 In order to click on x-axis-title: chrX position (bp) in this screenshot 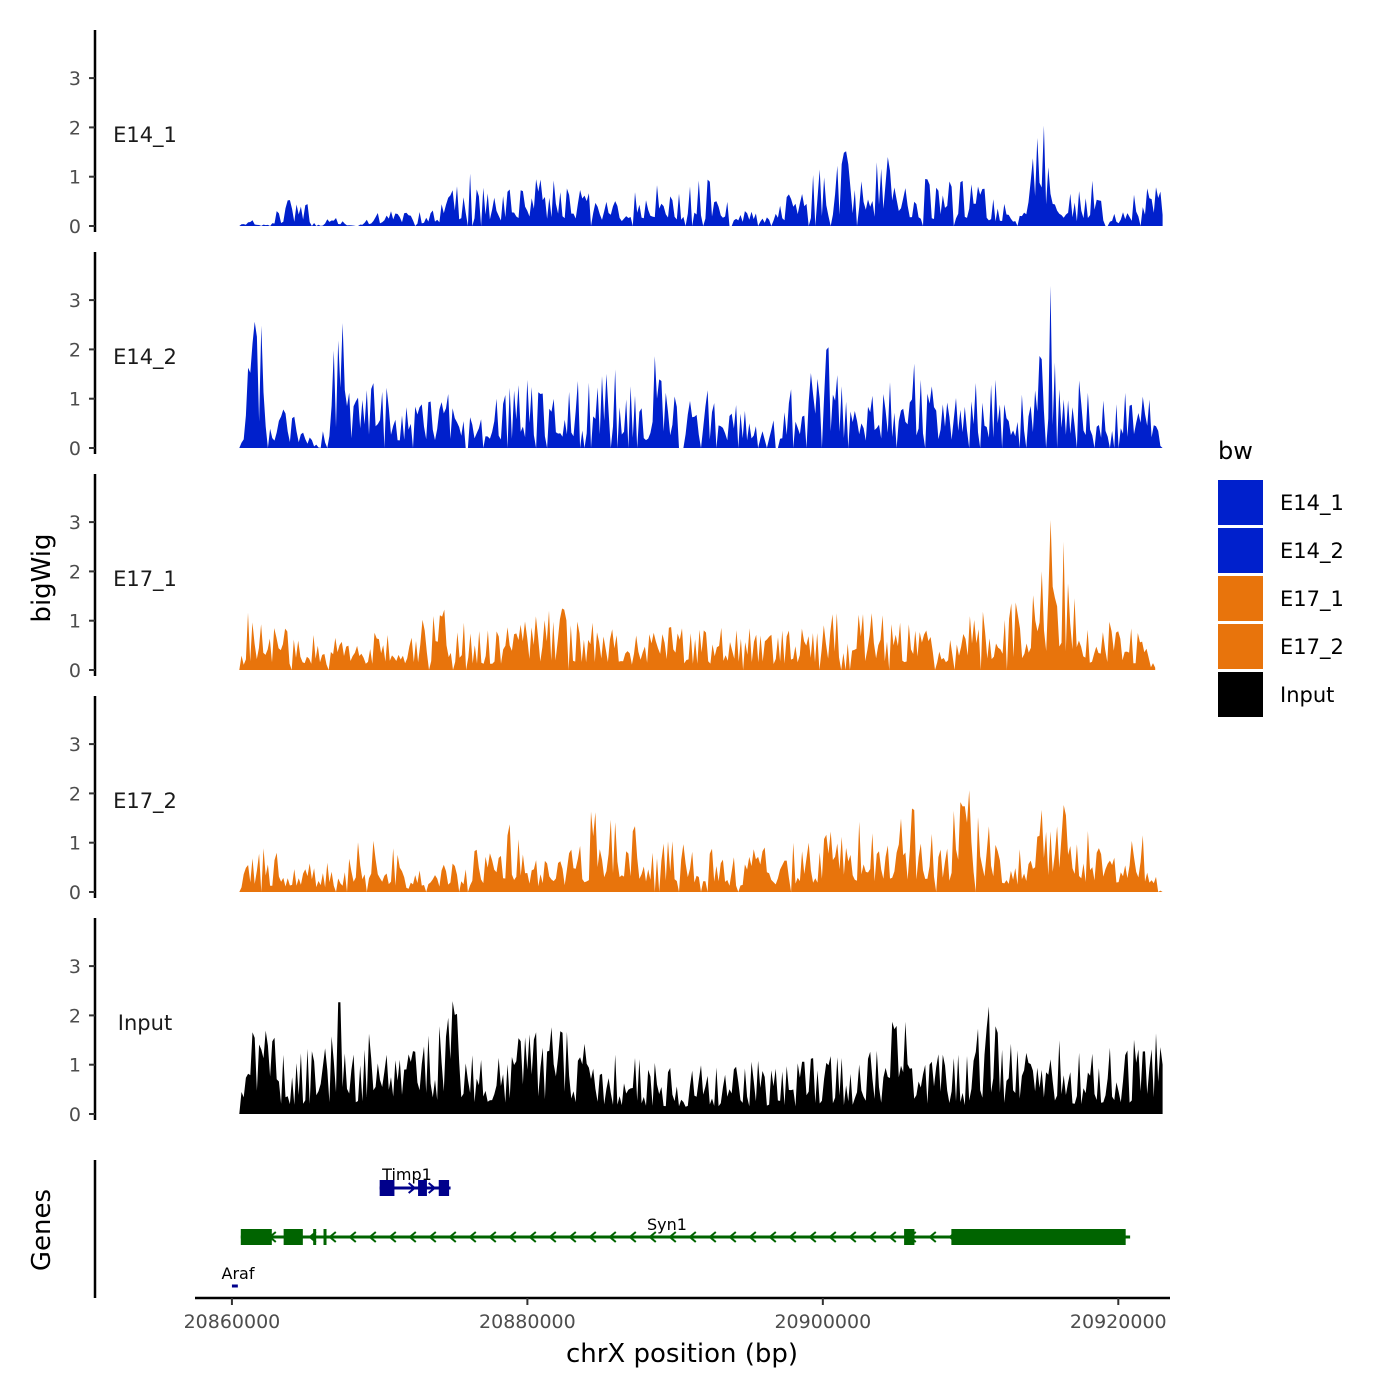, I will do `click(682, 1354)`.